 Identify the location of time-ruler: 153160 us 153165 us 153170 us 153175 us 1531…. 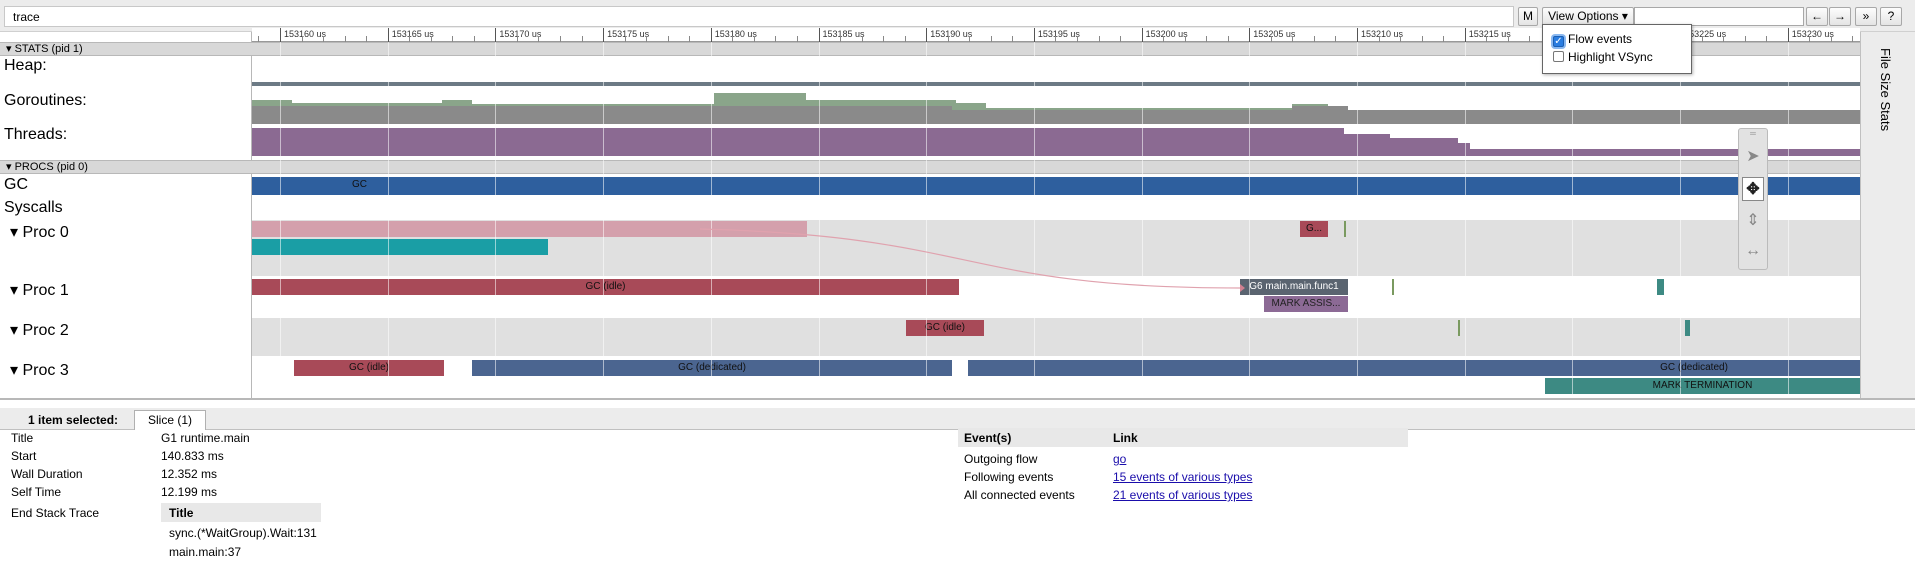
(1063, 35).